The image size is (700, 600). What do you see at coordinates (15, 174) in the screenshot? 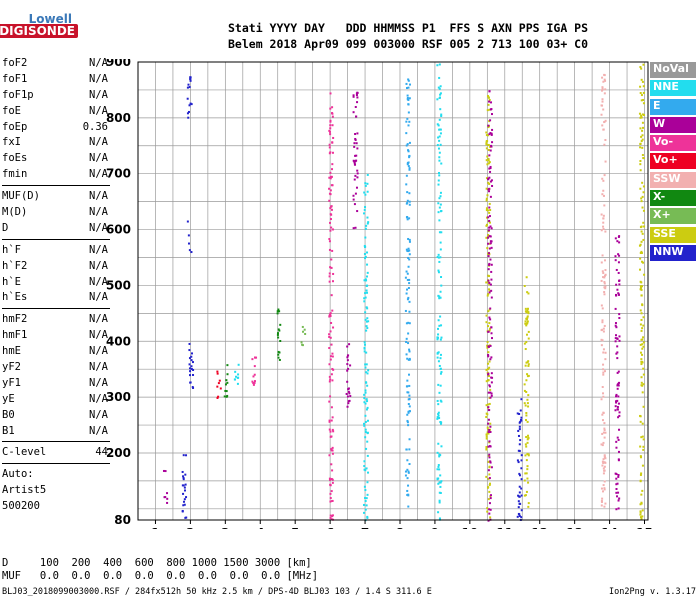
I see `param-name: fmin` at bounding box center [15, 174].